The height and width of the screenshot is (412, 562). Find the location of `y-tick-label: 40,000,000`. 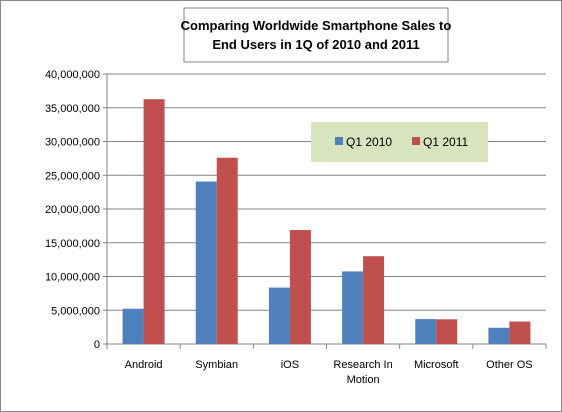

y-tick-label: 40,000,000 is located at coordinates (72, 75).